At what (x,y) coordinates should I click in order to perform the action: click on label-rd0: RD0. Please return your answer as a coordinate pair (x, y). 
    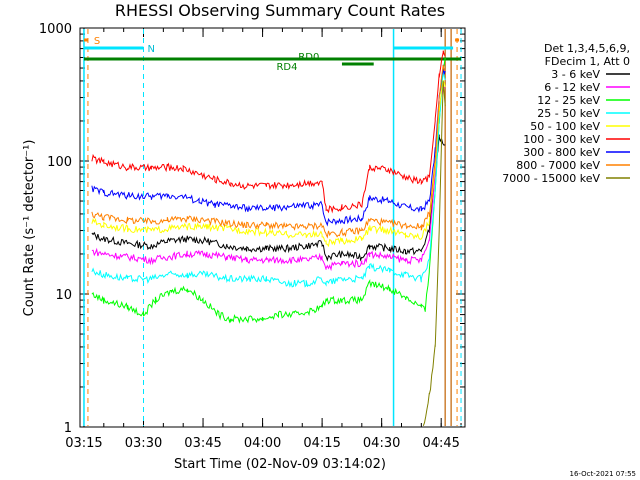
    Looking at the image, I should click on (308, 57).